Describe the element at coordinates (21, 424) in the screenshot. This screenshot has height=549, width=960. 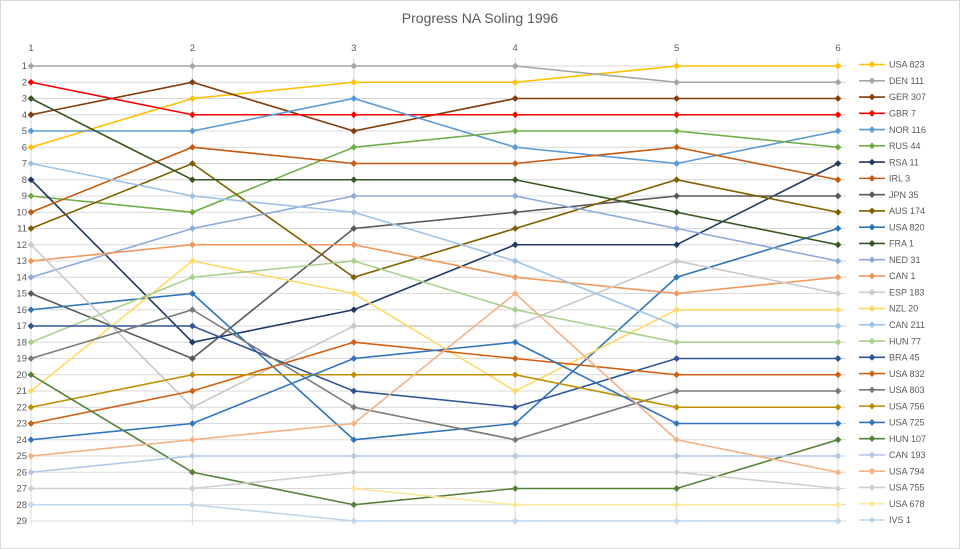
I see `y-axis-label: 23` at that location.